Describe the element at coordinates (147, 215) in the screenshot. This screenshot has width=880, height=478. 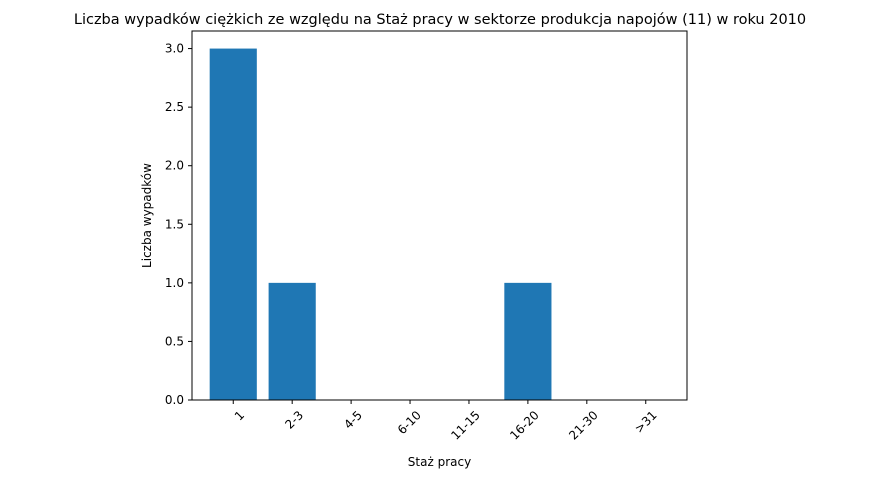
I see `y-axis-label: Liczba wypadków` at that location.